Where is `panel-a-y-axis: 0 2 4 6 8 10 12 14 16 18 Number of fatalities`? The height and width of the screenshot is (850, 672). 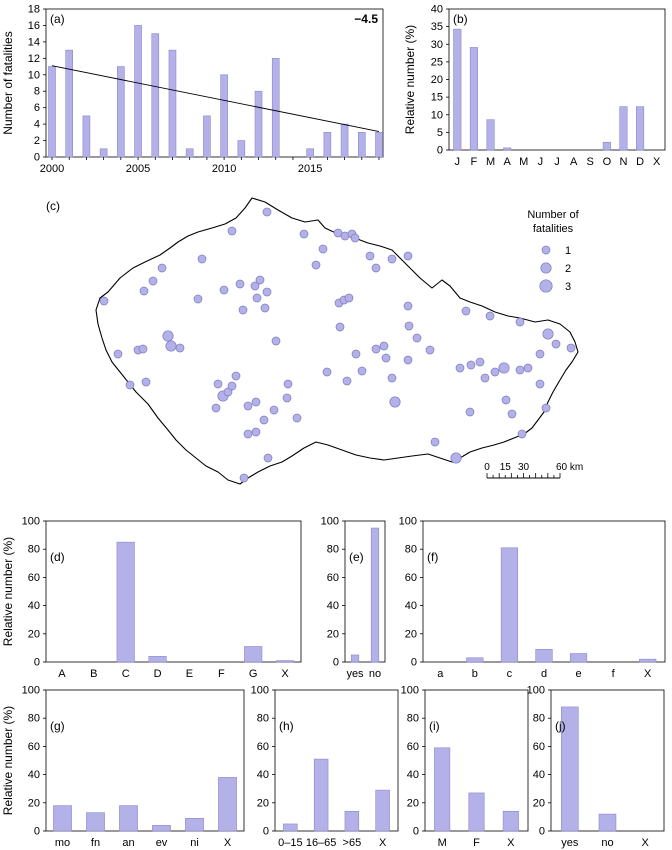 panel-a-y-axis: 0 2 4 6 8 10 12 14 16 18 Number of fatalities is located at coordinates (23, 84).